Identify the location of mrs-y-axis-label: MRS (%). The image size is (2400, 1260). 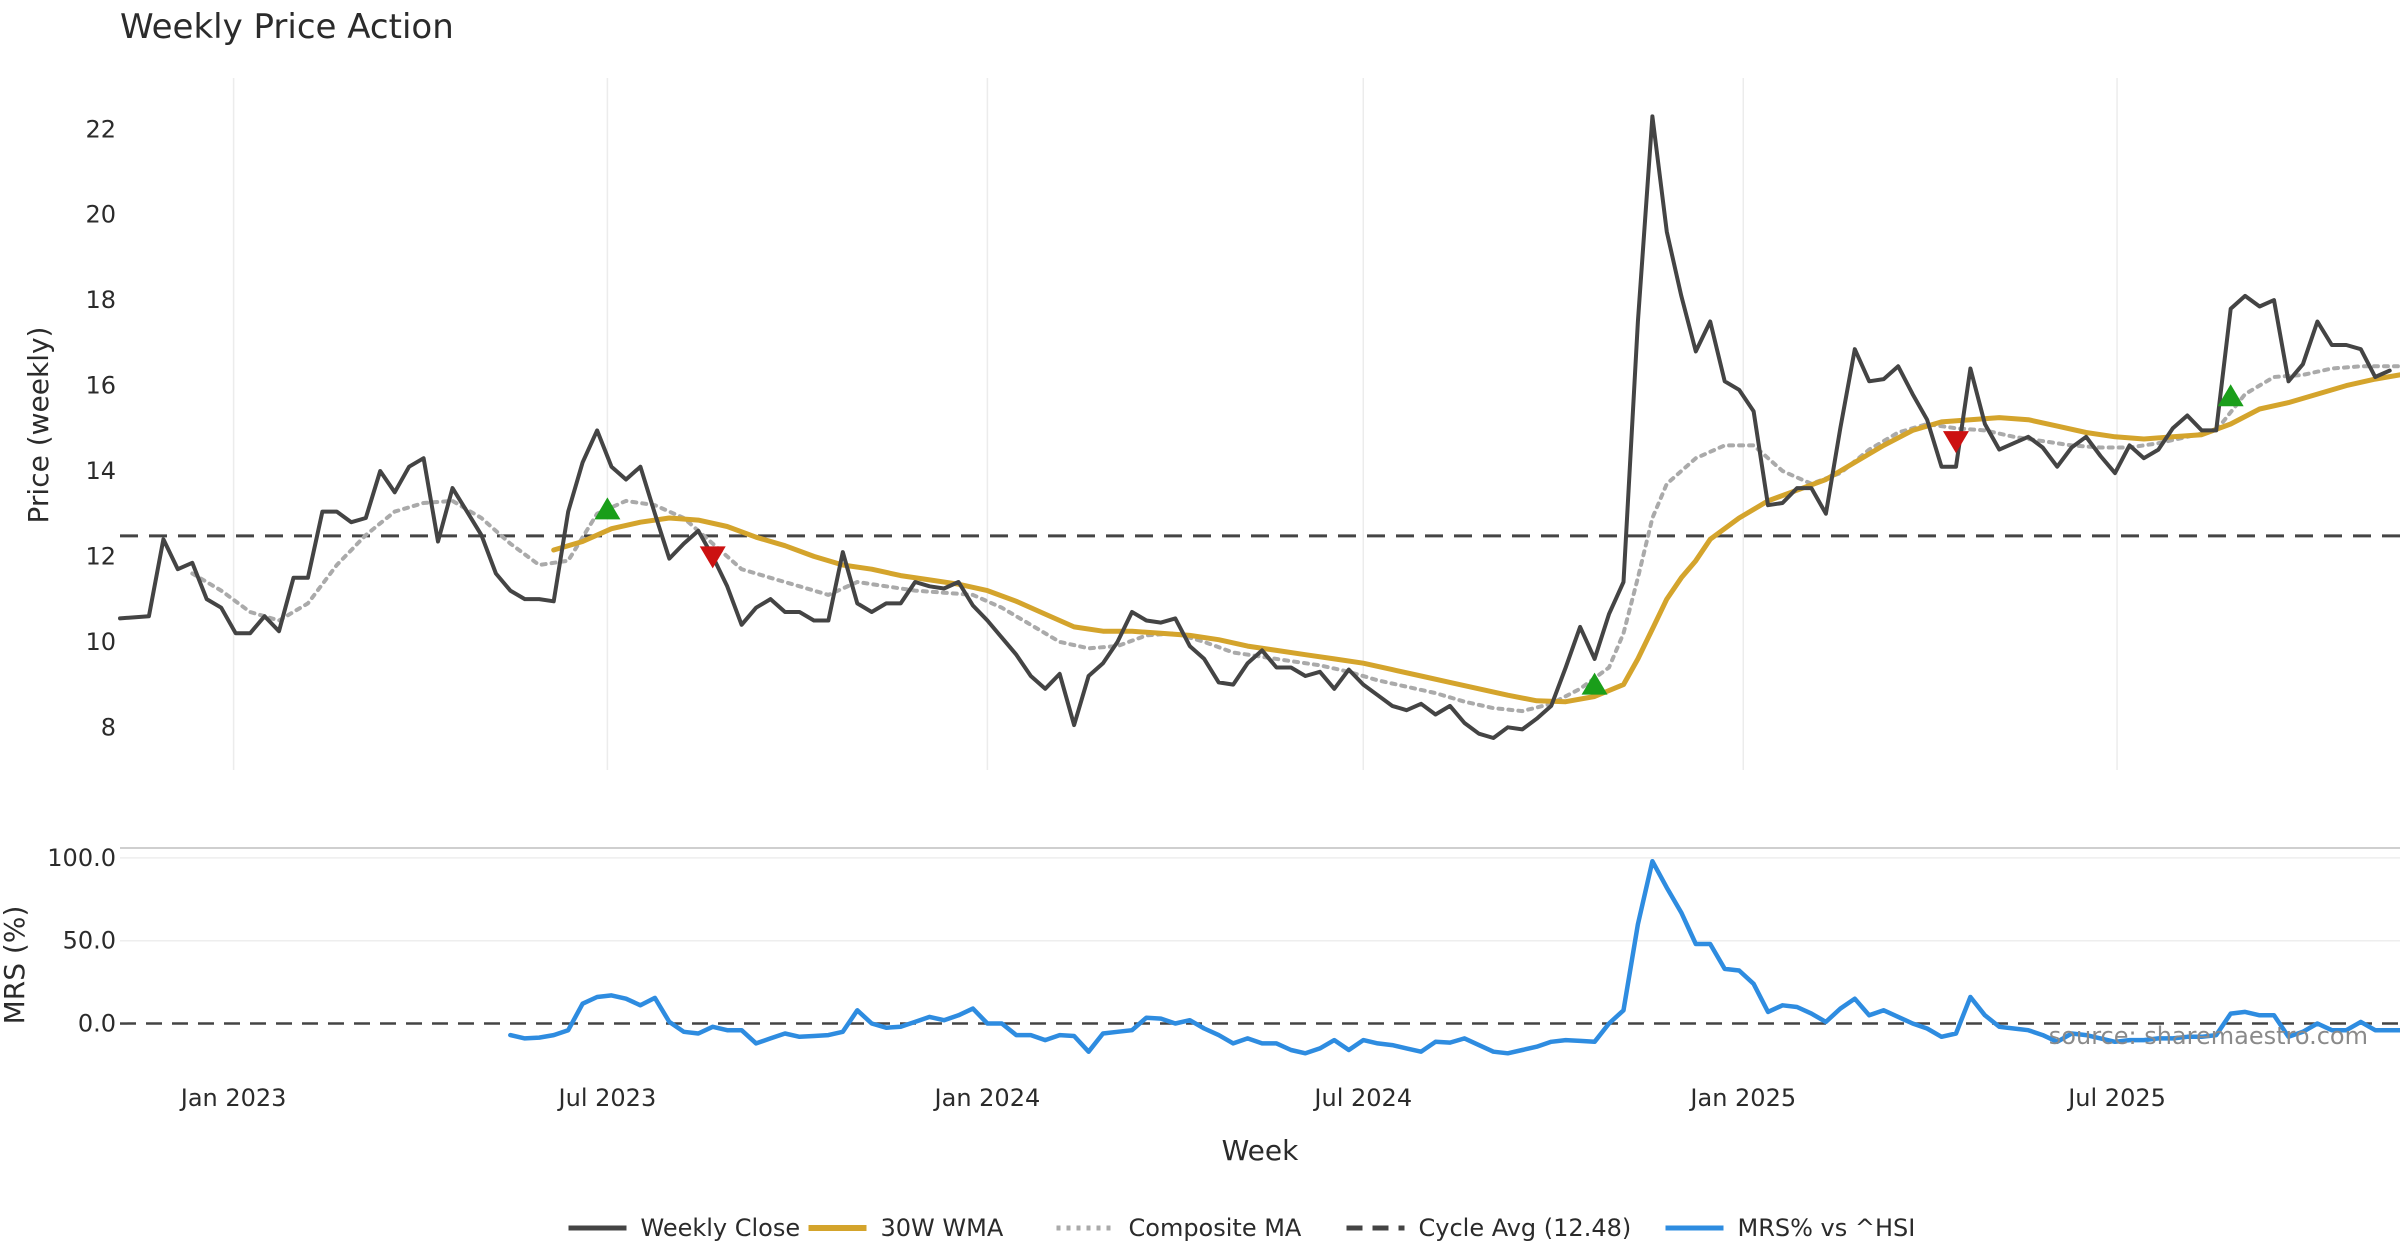
(15, 965).